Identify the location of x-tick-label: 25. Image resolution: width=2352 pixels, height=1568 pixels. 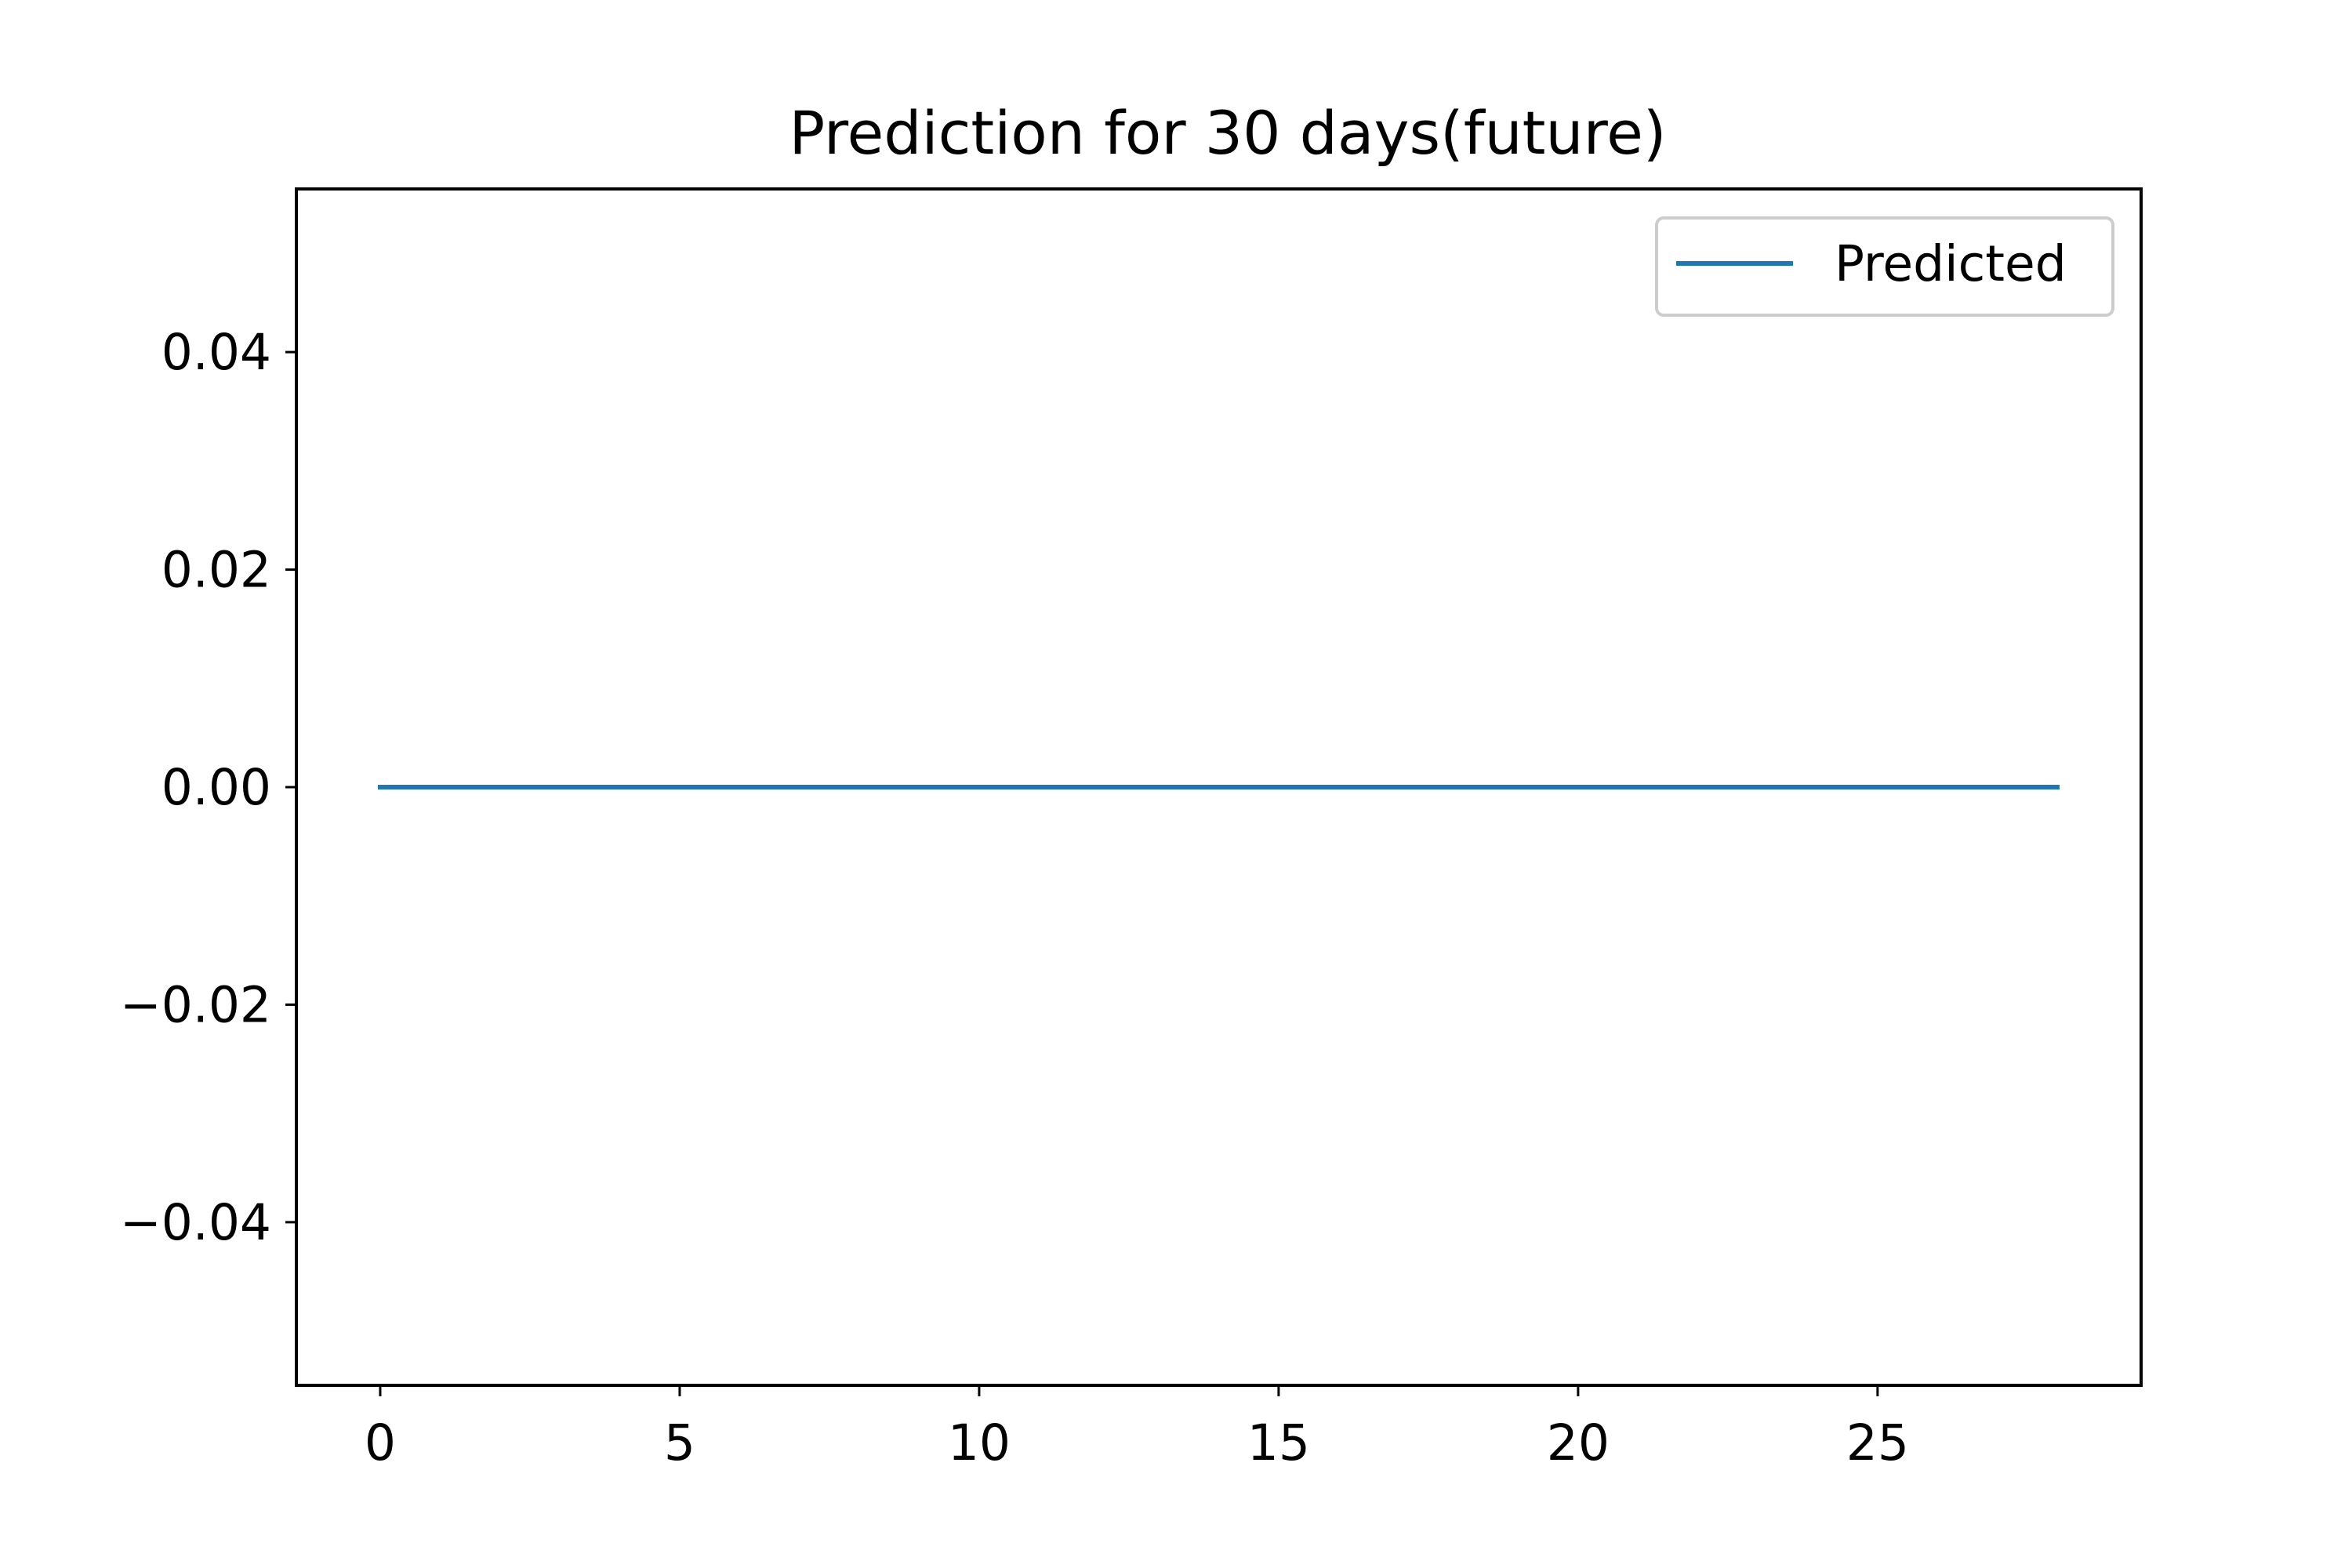
(1877, 1443).